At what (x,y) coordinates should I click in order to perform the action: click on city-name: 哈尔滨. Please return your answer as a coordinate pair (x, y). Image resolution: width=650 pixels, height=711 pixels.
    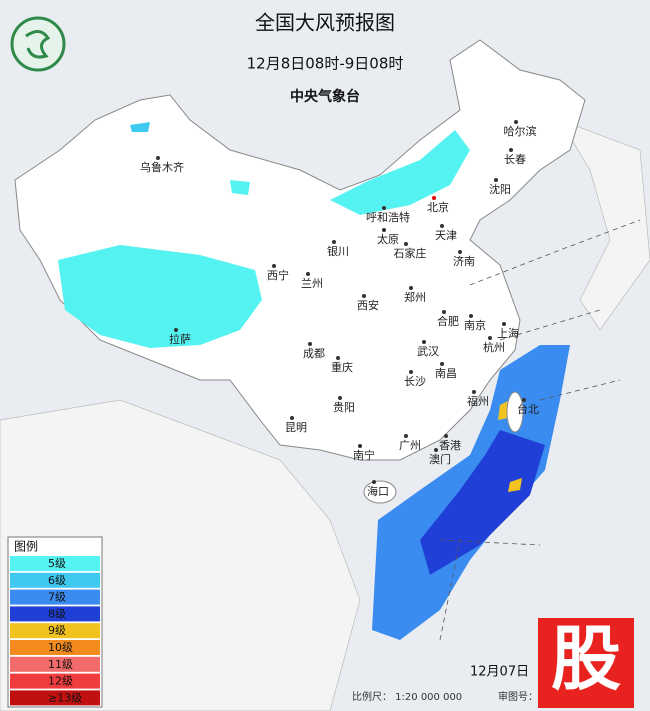
    Looking at the image, I should click on (520, 131).